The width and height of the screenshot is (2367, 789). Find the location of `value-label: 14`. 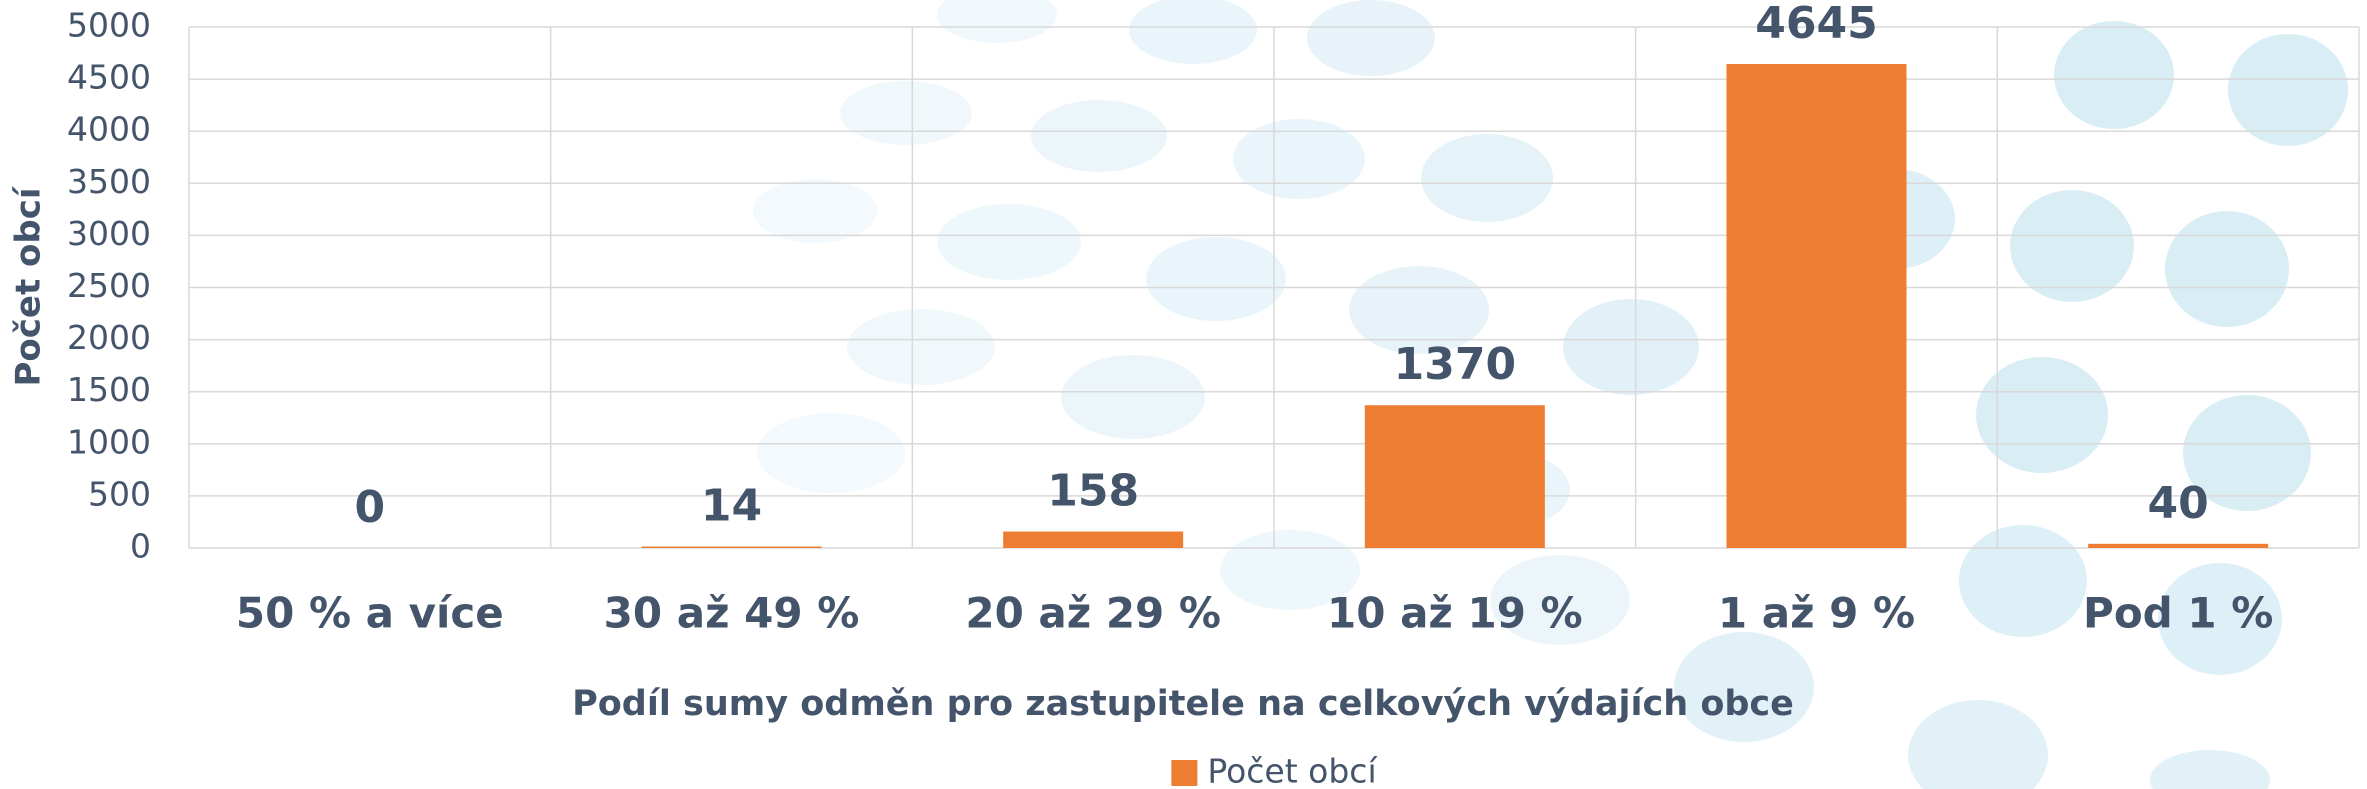

value-label: 14 is located at coordinates (731, 506).